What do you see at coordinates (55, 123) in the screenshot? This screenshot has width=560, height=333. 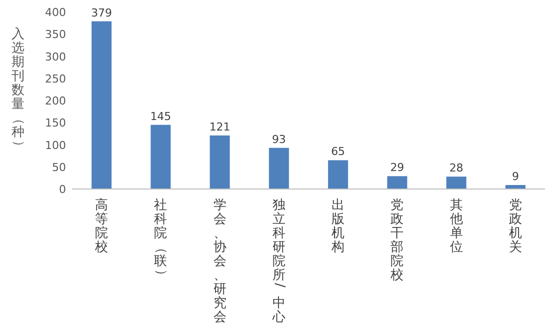 I see `y-tick-label: 150` at bounding box center [55, 123].